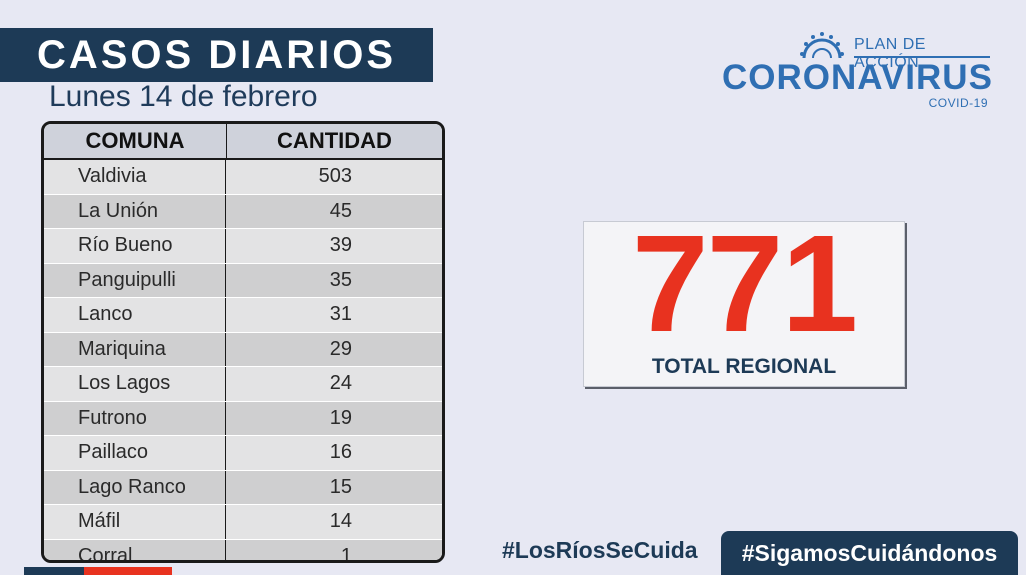 The width and height of the screenshot is (1026, 575). I want to click on row-comuna: Río Bueno, so click(135, 246).